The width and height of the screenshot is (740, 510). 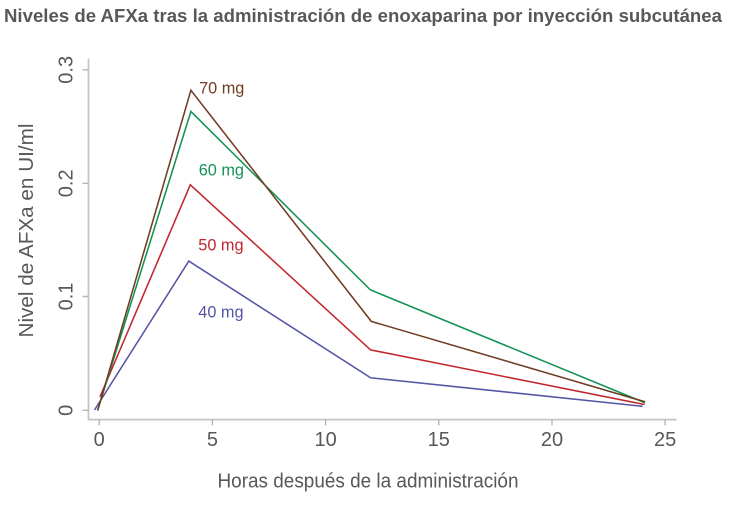 What do you see at coordinates (67, 183) in the screenshot?
I see `svg-text: 0.2` at bounding box center [67, 183].